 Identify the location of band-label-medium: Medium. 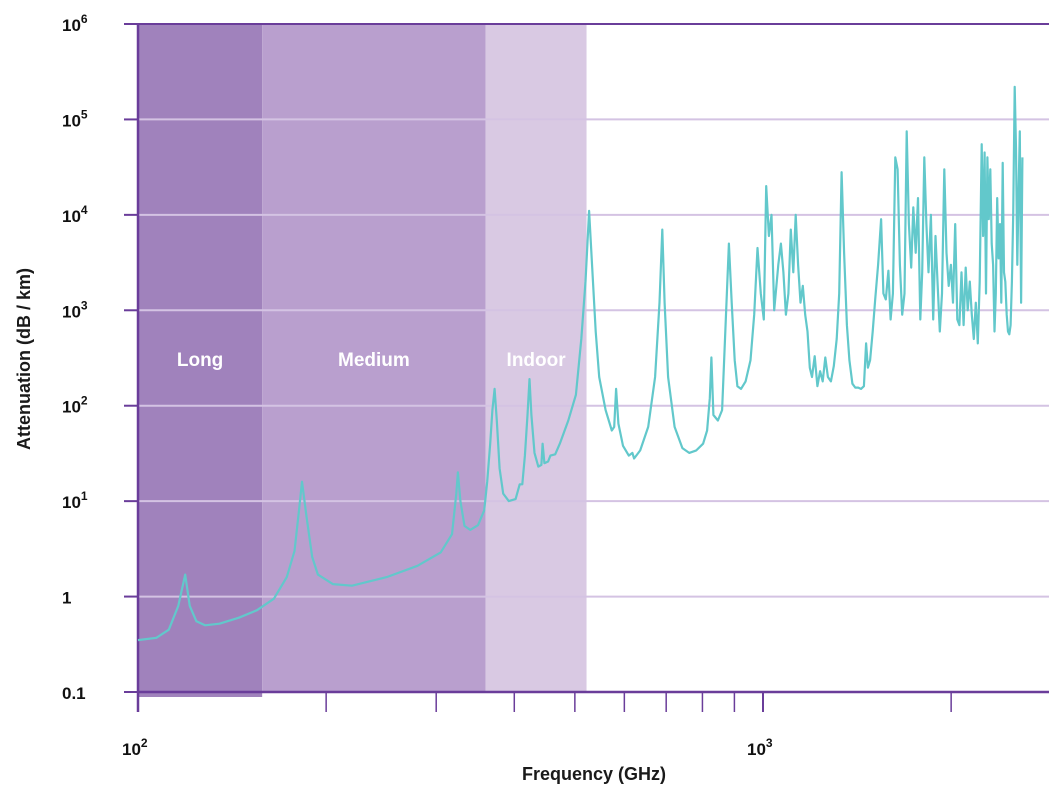
(374, 360).